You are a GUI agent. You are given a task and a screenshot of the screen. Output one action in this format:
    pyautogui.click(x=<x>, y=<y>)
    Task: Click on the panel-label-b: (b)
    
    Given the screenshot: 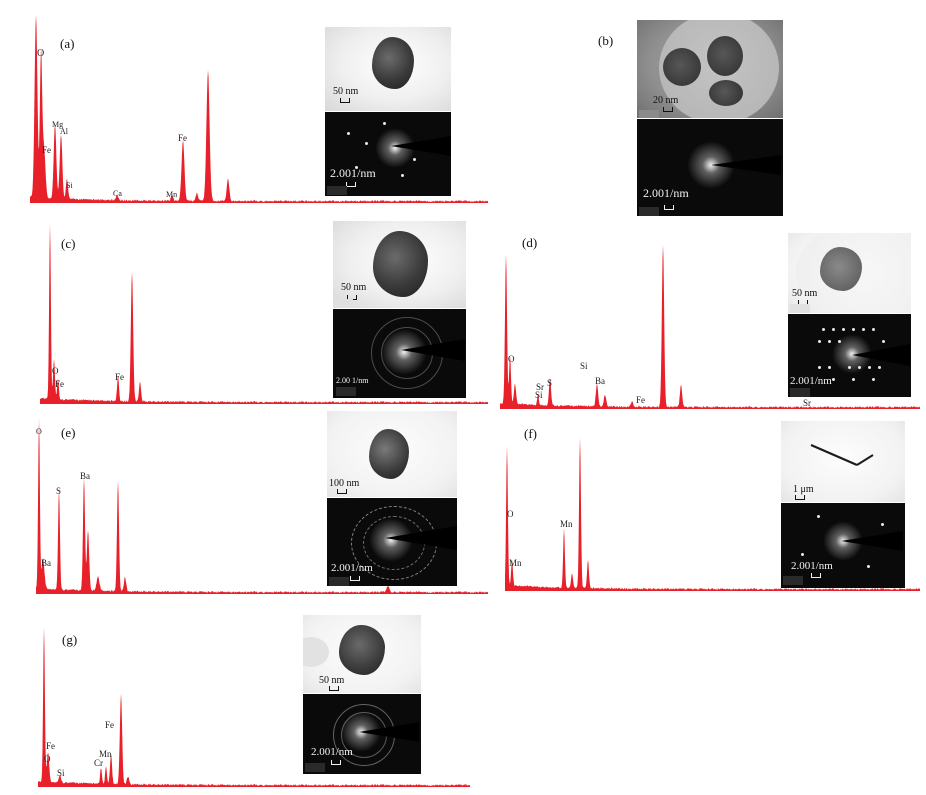 What is the action you would take?
    pyautogui.click(x=606, y=40)
    